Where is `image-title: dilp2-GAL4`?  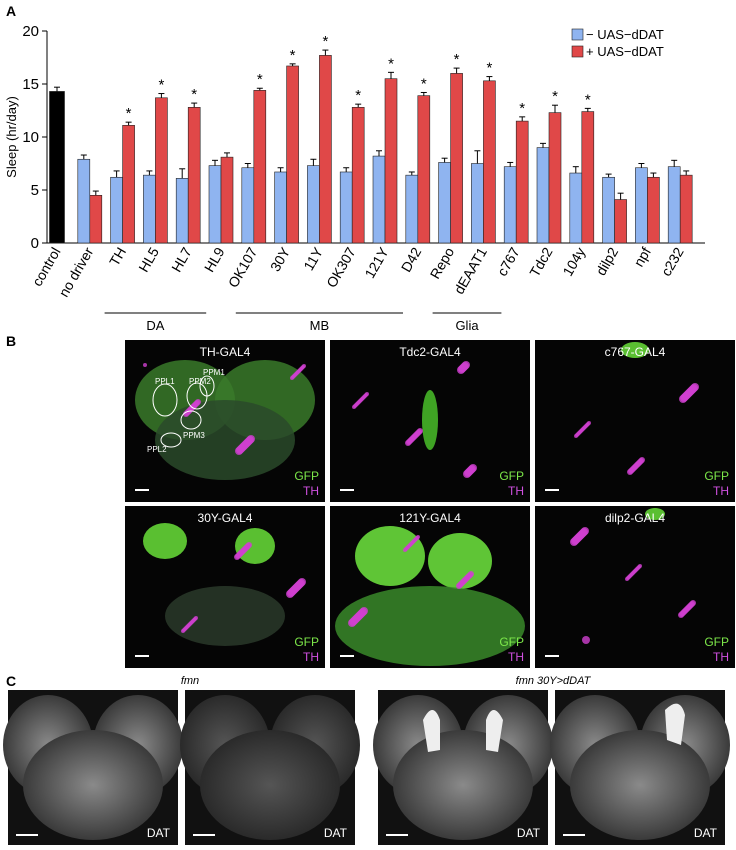 image-title: dilp2-GAL4 is located at coordinates (635, 518).